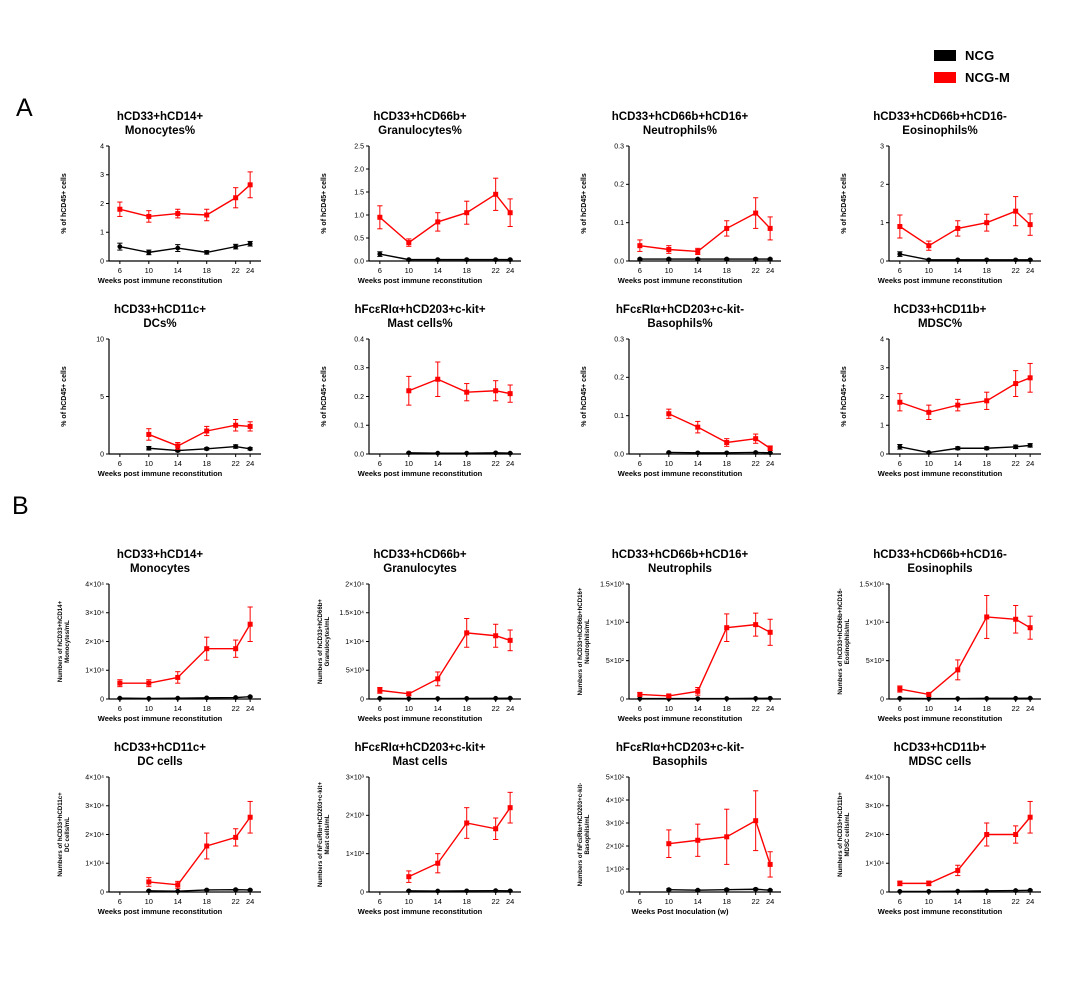 The image size is (1080, 984). I want to click on series-line-NCG-M, so click(705, 231).